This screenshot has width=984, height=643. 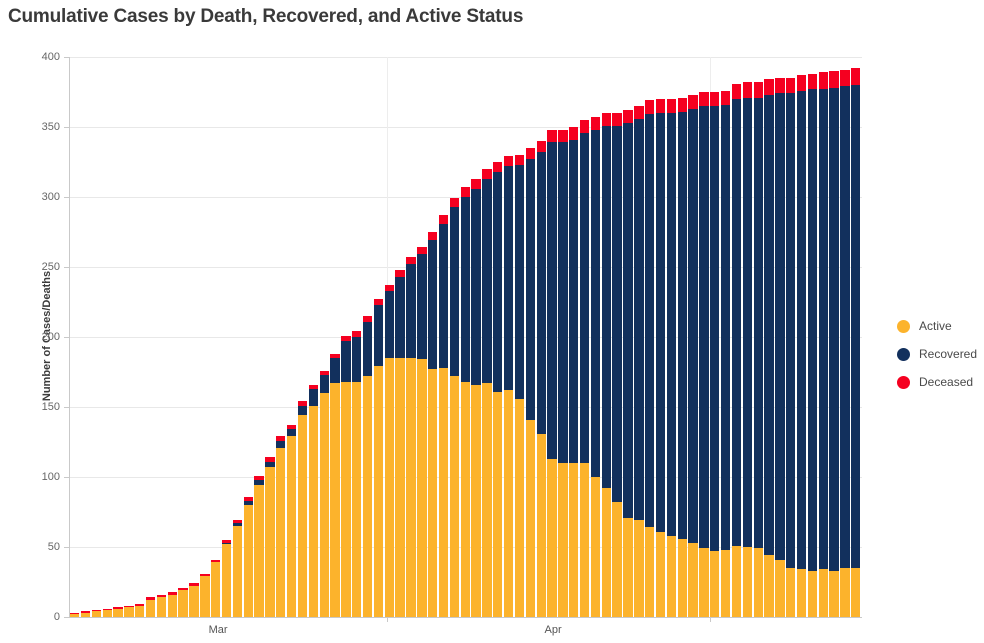 What do you see at coordinates (937, 354) in the screenshot?
I see `legend-item-recovered: Recovered` at bounding box center [937, 354].